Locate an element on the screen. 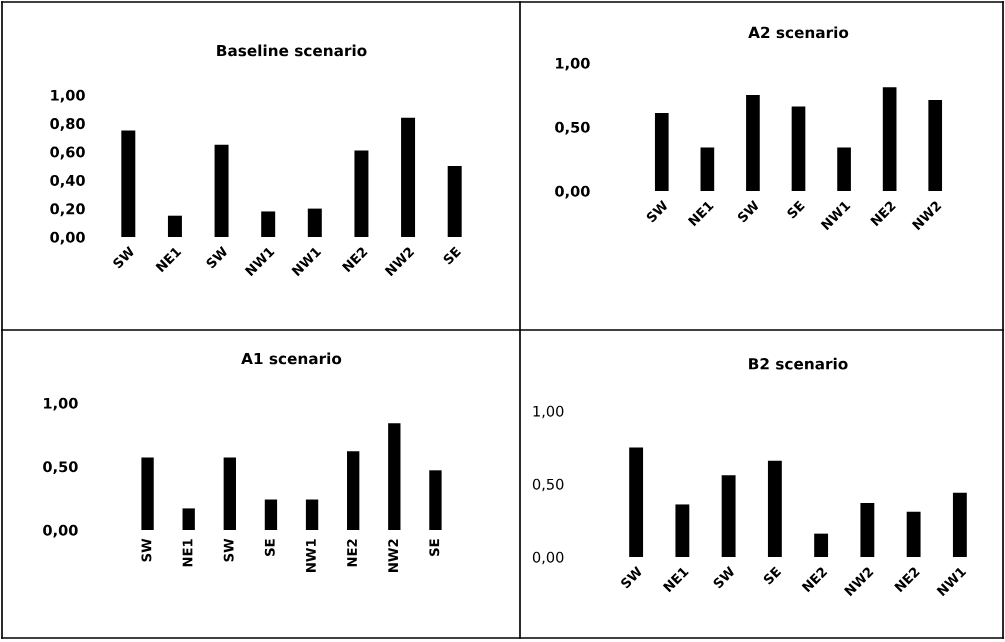  y-tick-label: 0,80 is located at coordinates (67, 125).